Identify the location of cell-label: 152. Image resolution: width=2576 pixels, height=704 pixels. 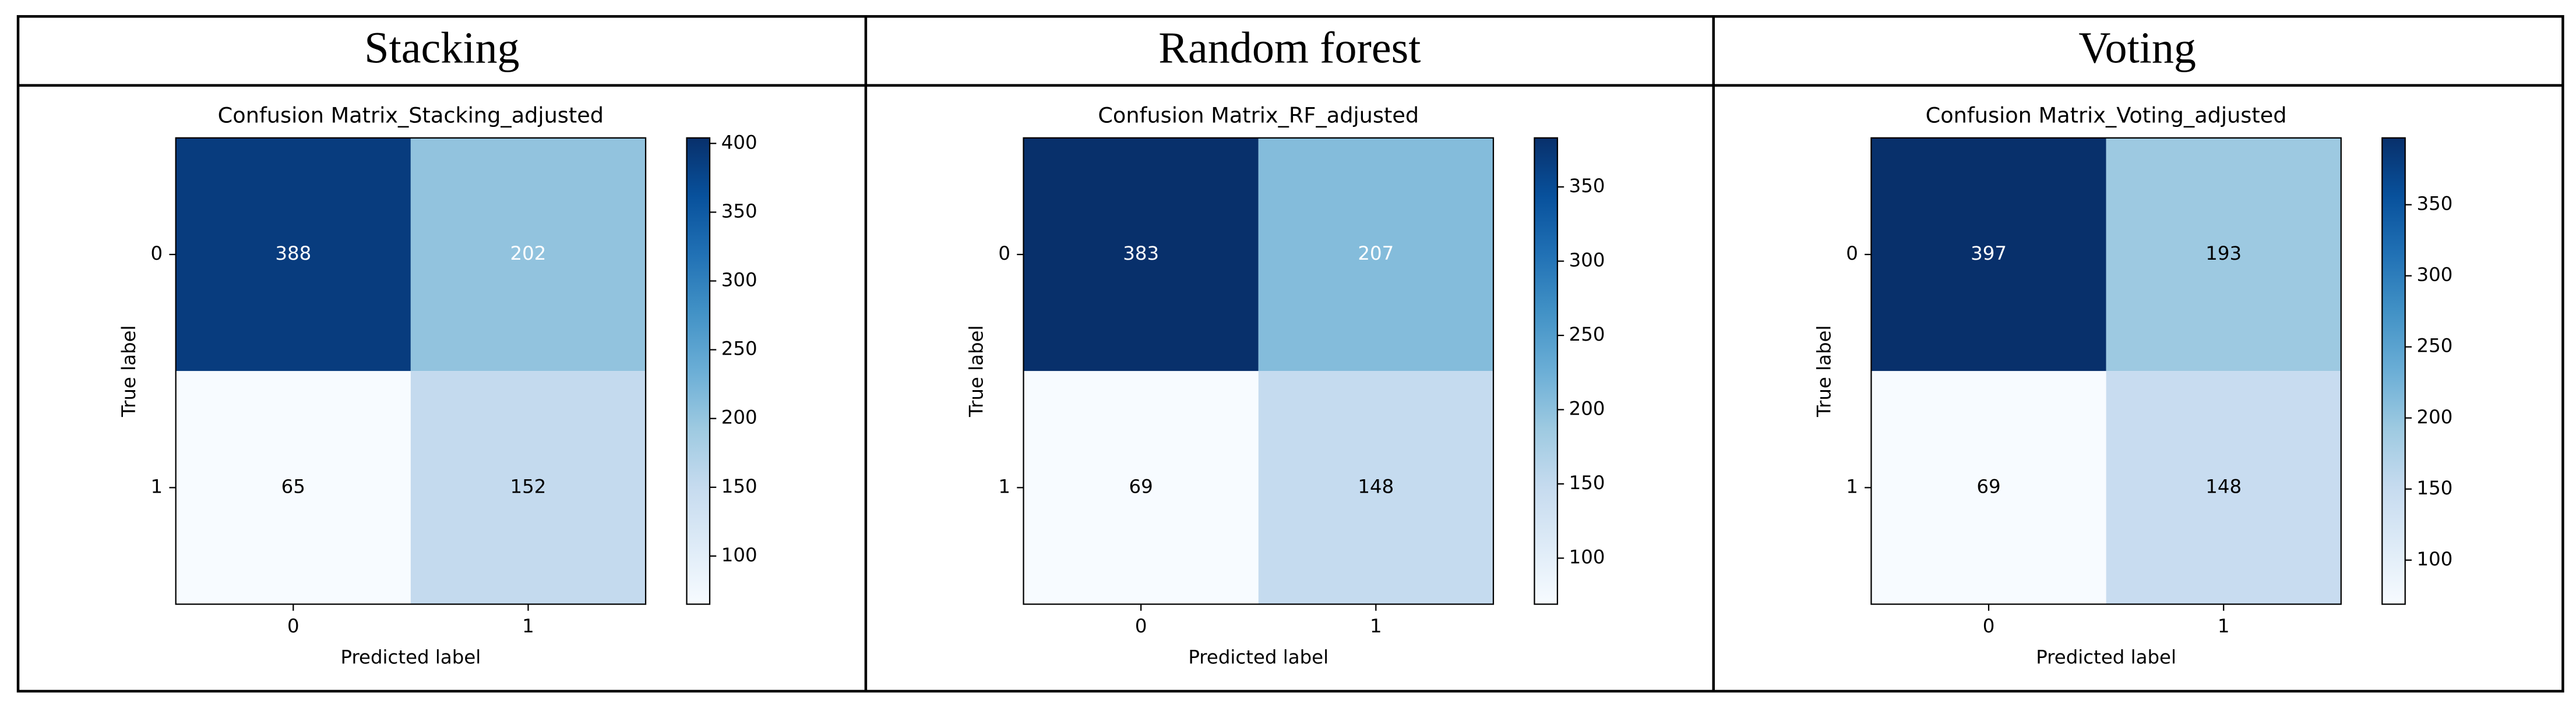
(528, 486).